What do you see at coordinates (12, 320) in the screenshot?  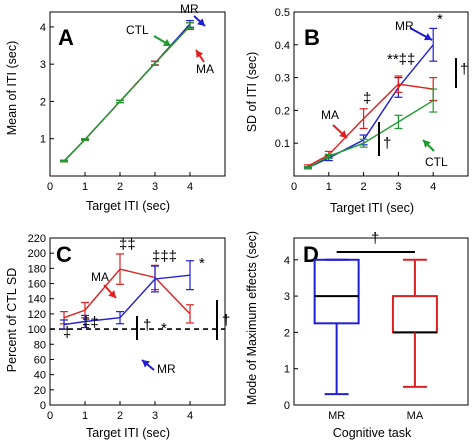 I see `panel-c-ylabel: Percent of CTL SD` at bounding box center [12, 320].